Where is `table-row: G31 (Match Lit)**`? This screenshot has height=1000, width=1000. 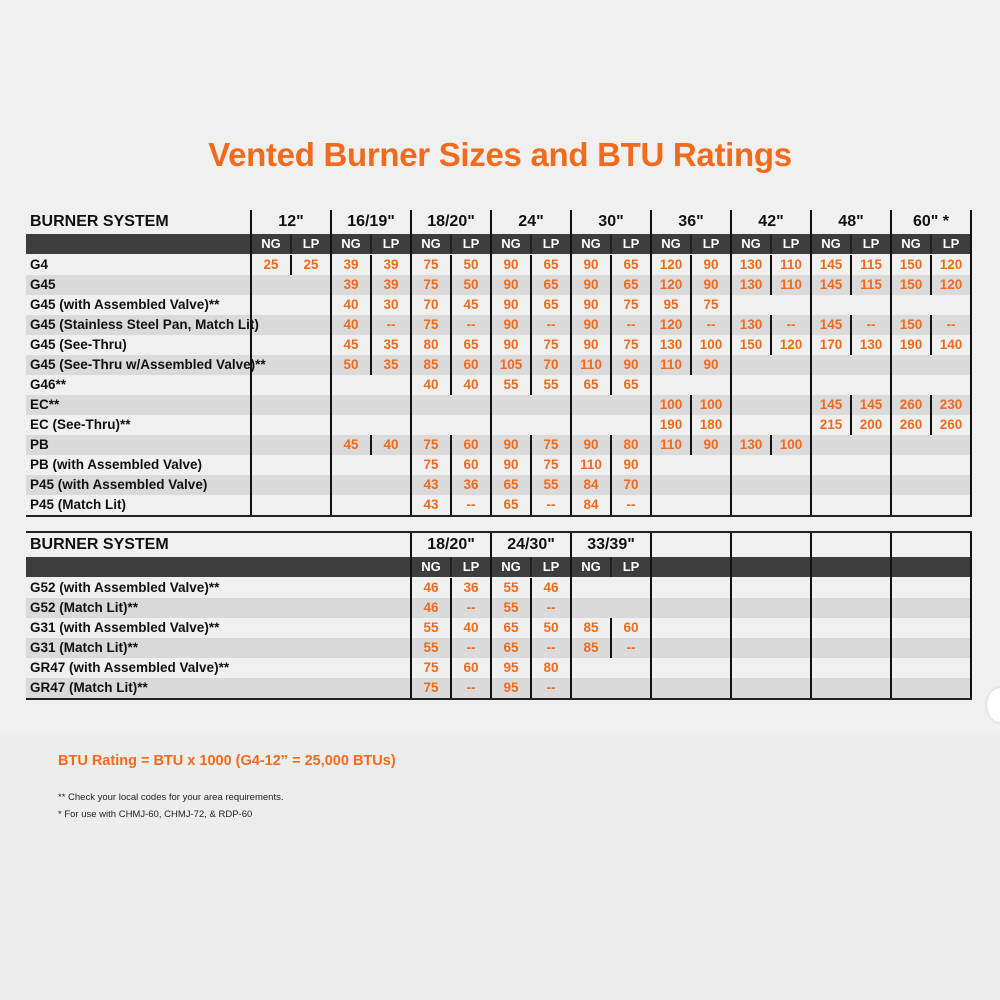
table-row: G31 (Match Lit)** is located at coordinates (499, 648).